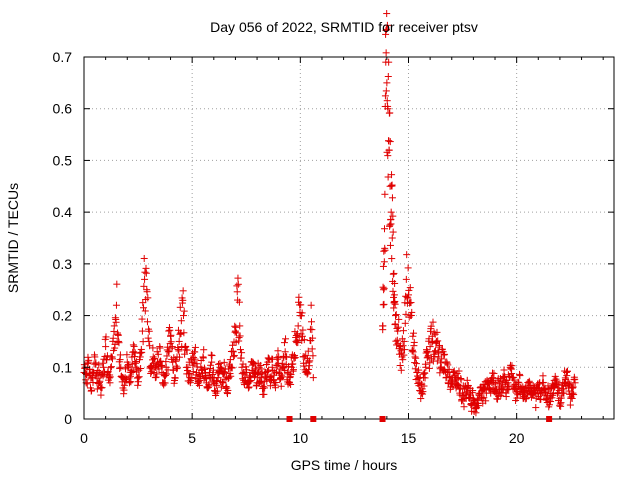 This screenshot has height=480, width=640. I want to click on x-tick-label: 5, so click(192, 438).